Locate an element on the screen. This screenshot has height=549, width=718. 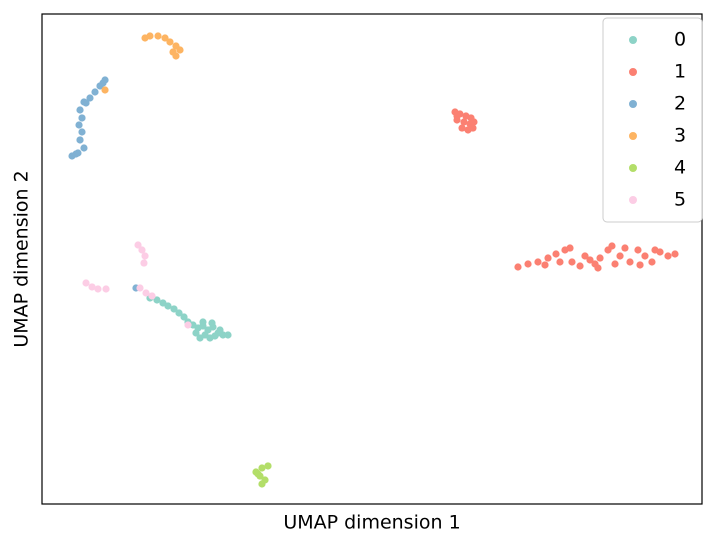
x-axis-label: UMAP dimension 1 is located at coordinates (371, 523).